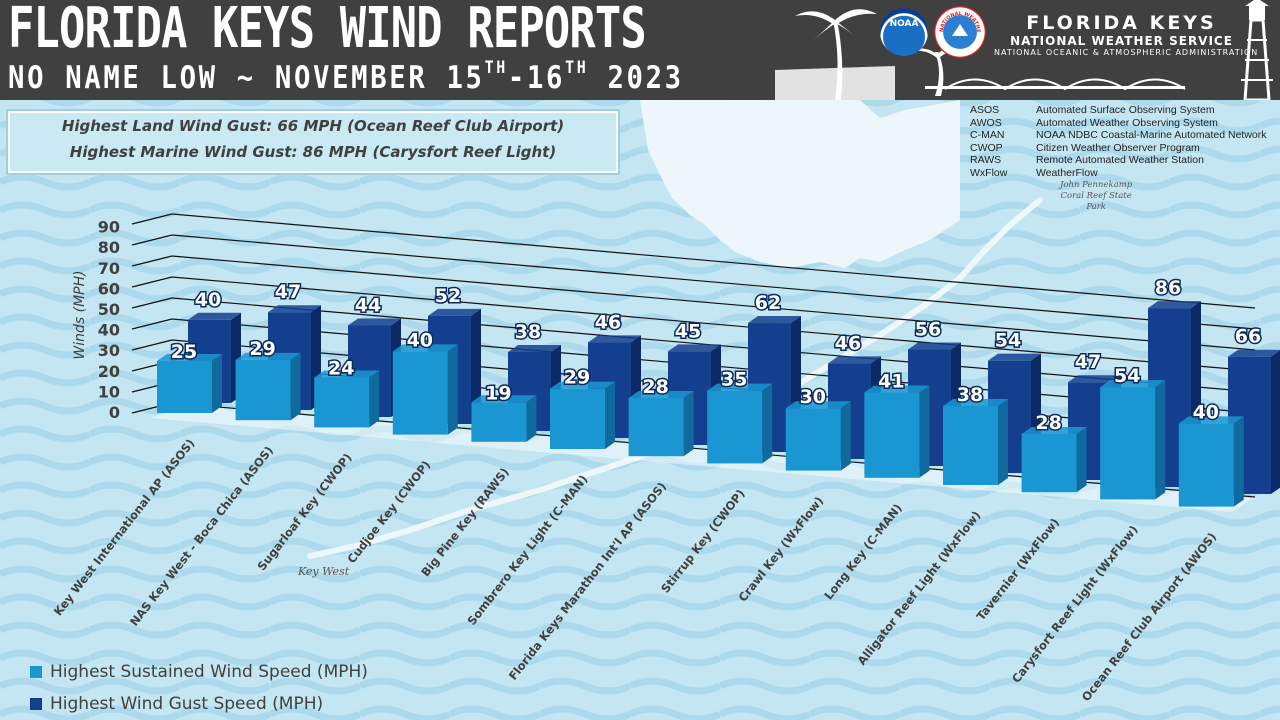 The image size is (1280, 720). What do you see at coordinates (800, 184) in the screenshot?
I see `mainland-map-shape` at bounding box center [800, 184].